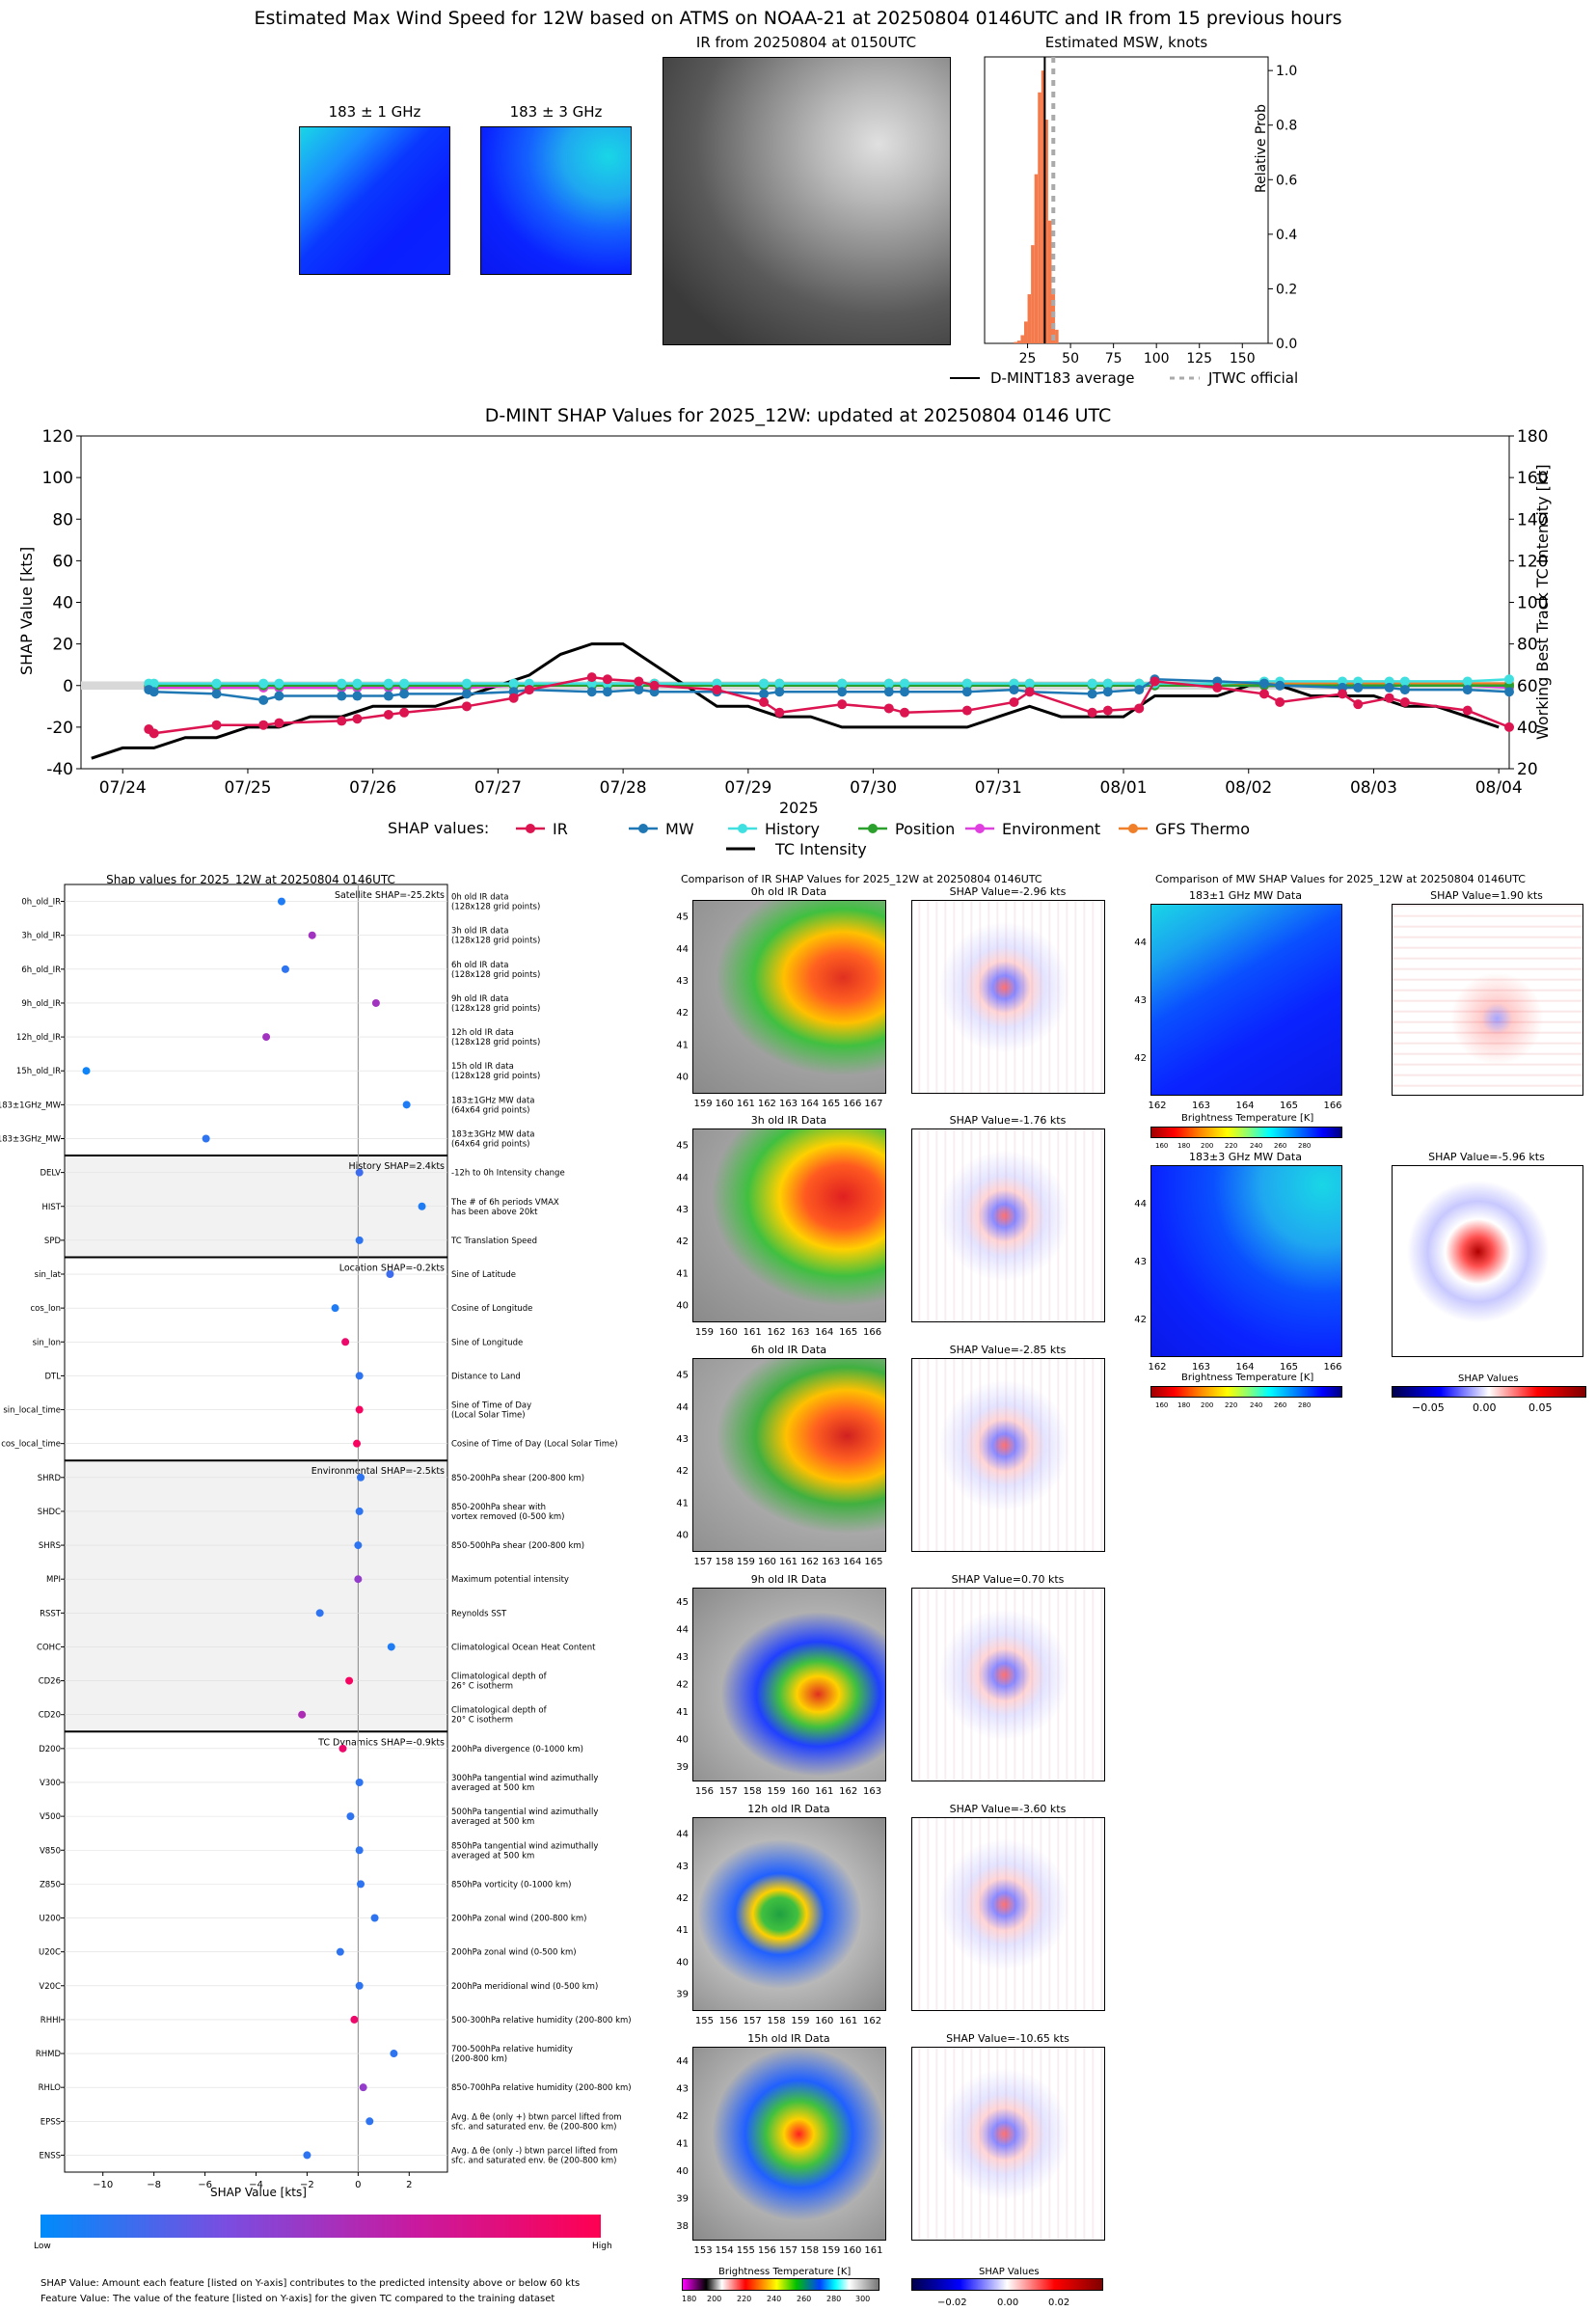 The height and width of the screenshot is (2311, 1596). Describe the element at coordinates (1248, 1118) in the screenshot. I see `mw-bt-label-1: Brightness Temperature [K]` at that location.